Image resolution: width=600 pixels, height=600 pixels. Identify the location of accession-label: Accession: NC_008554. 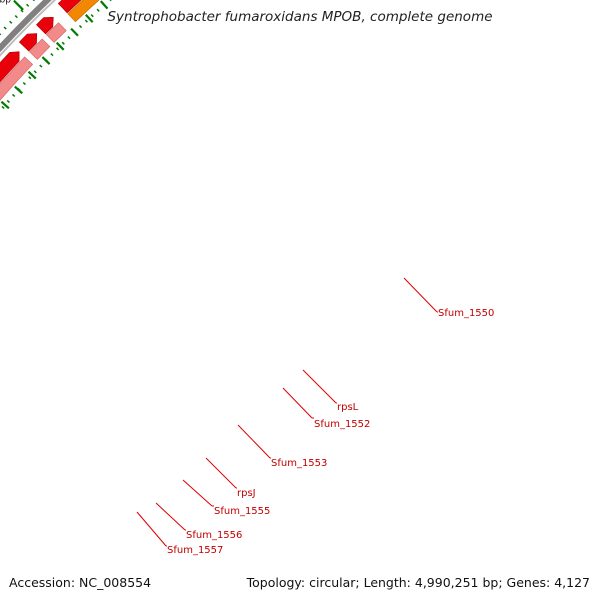
(80, 582).